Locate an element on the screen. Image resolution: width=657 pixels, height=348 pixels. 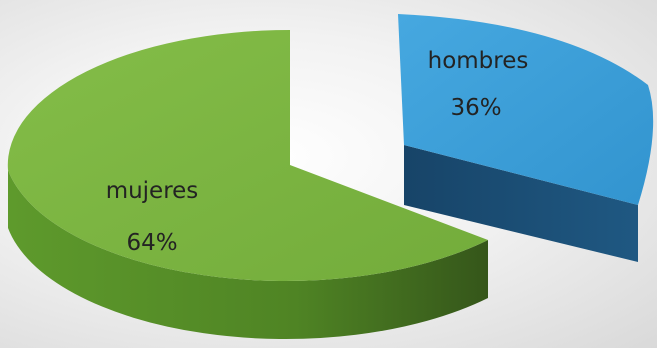
slice-mujeres-value: 64% is located at coordinates (151, 243).